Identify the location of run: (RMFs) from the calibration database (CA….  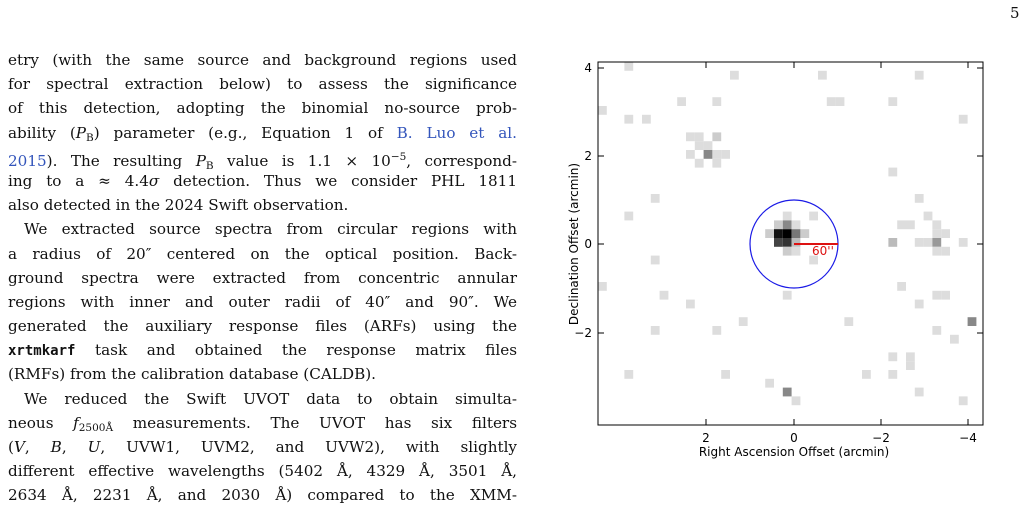
(192, 374).